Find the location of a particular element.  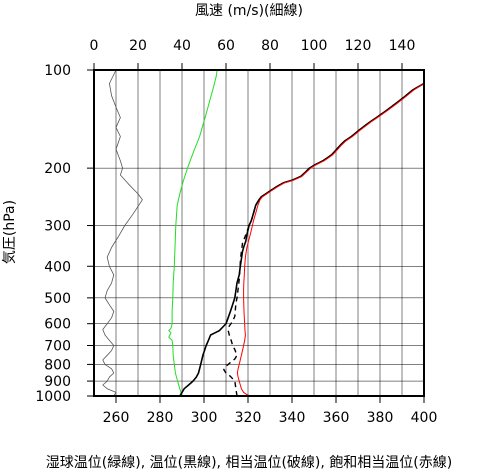

y-tick-label: 700 is located at coordinates (57, 347).